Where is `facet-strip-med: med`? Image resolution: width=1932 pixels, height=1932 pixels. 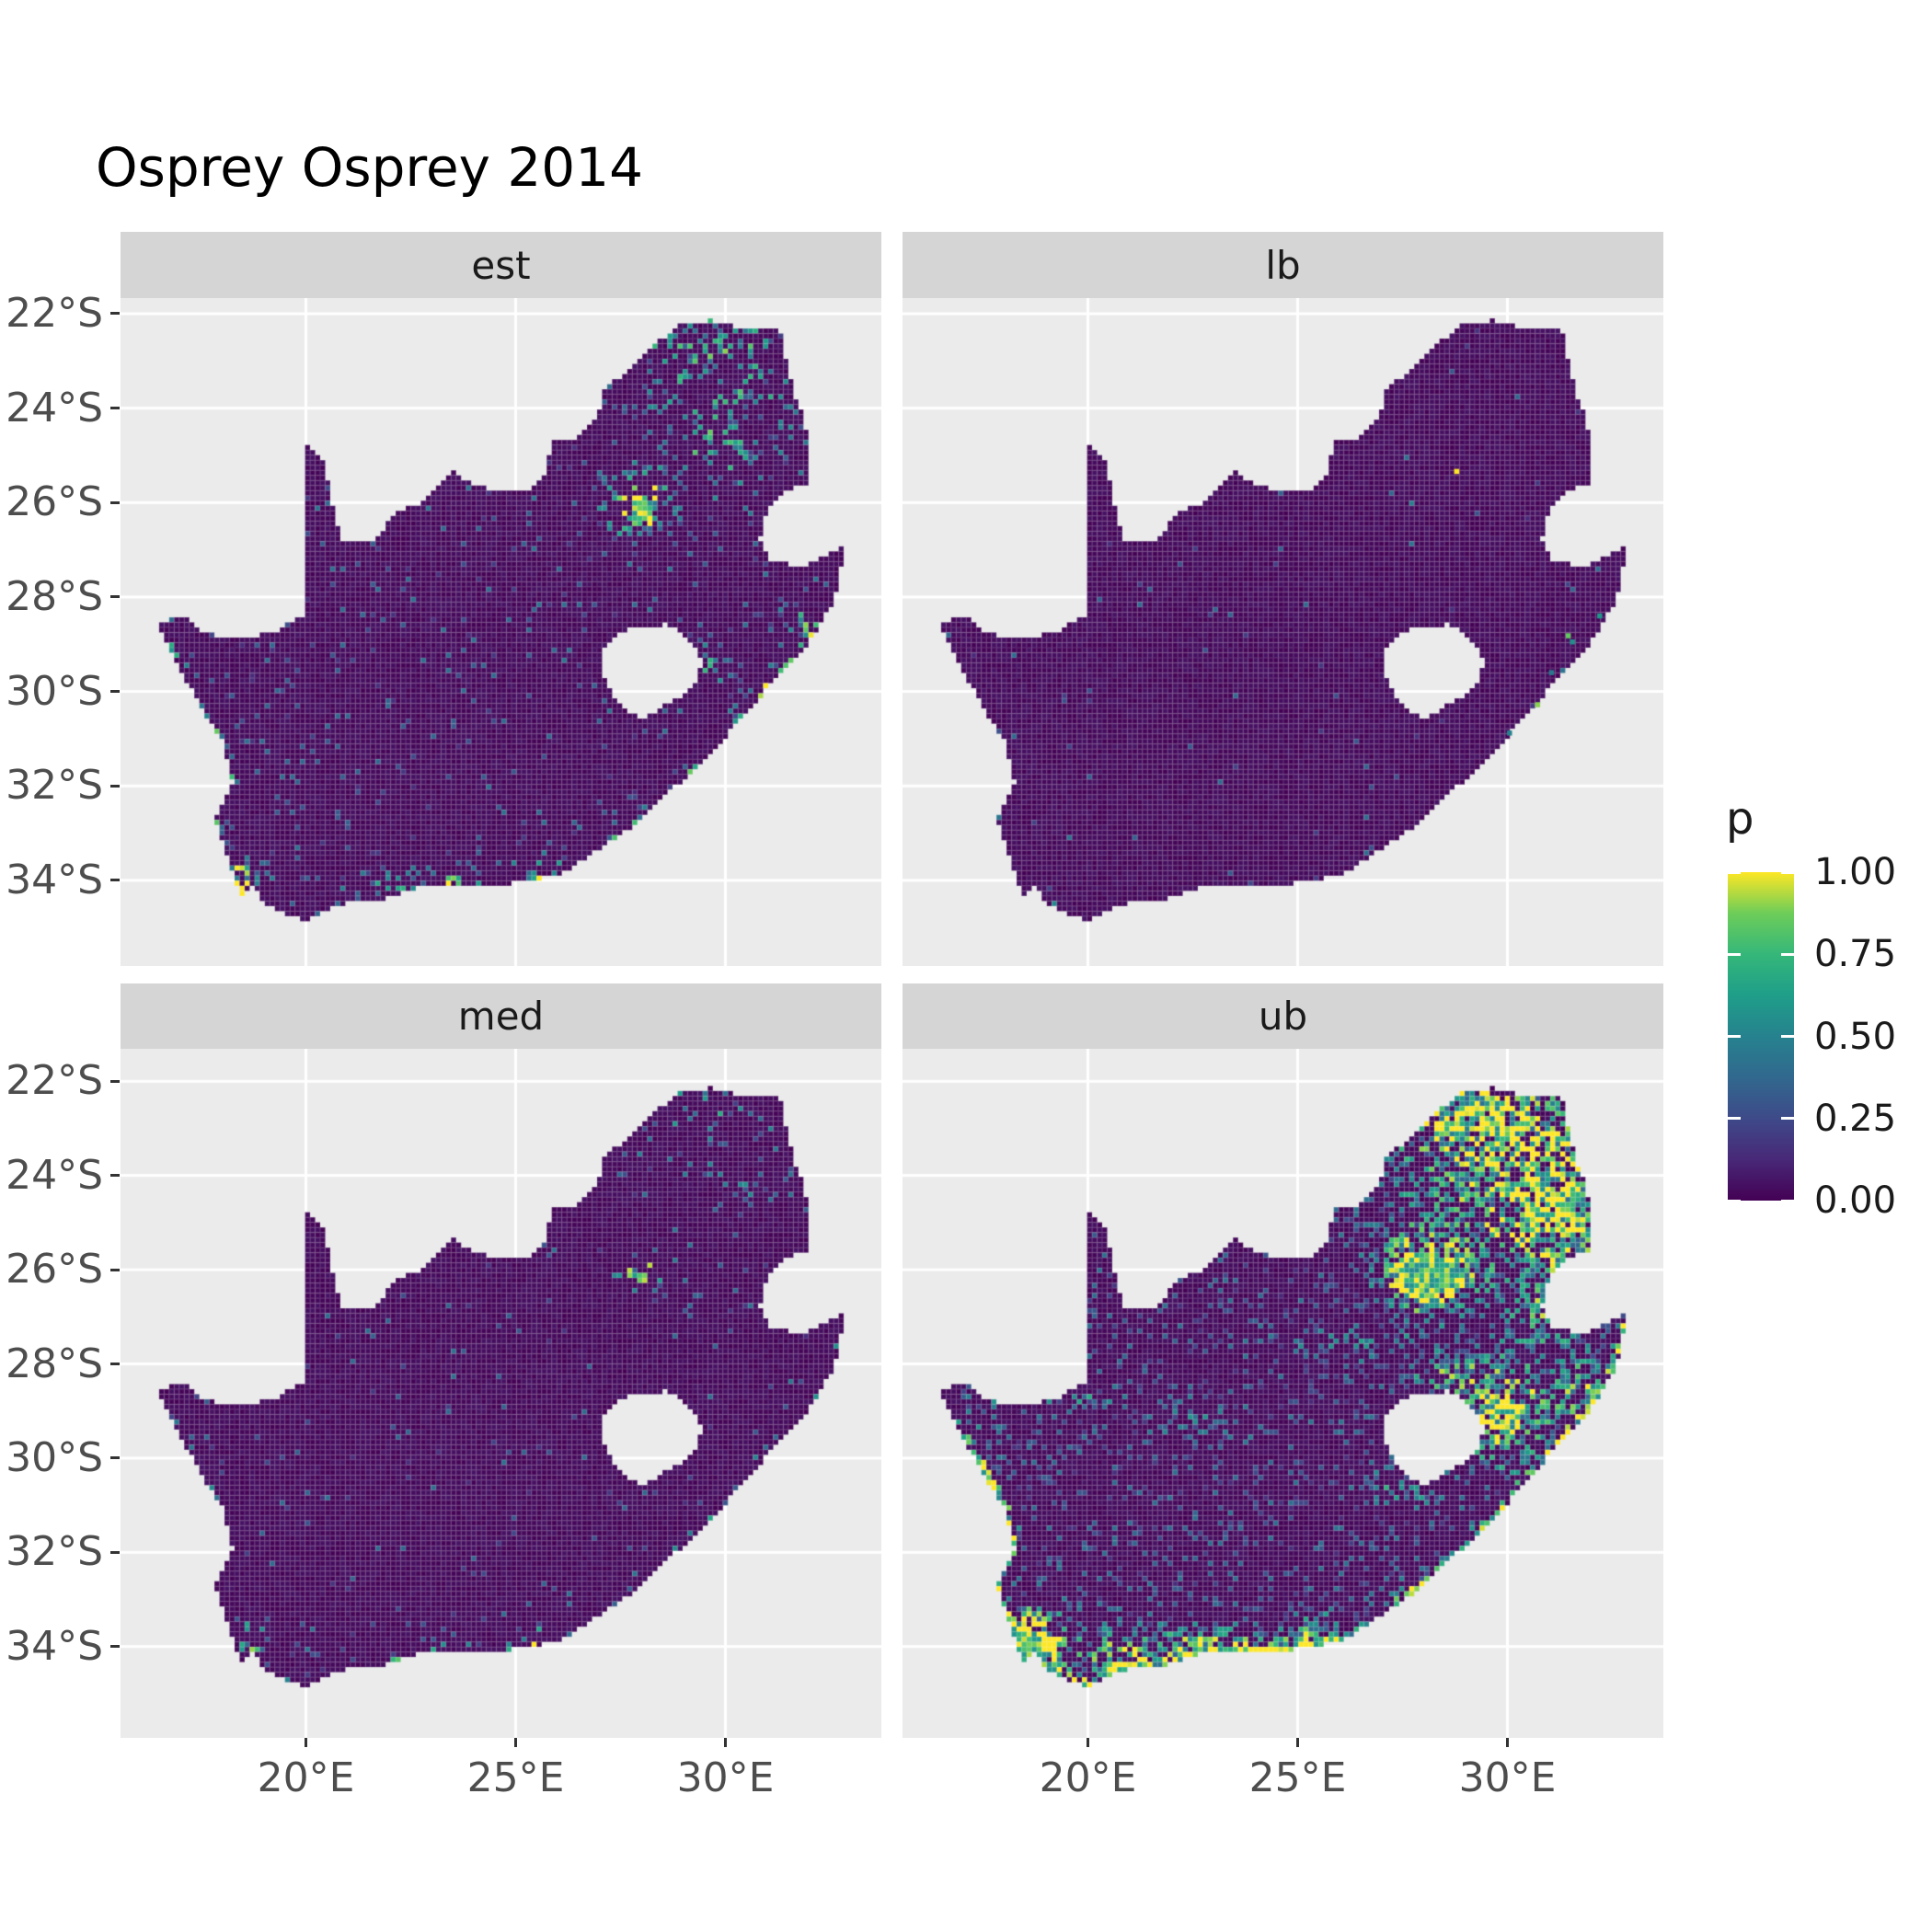
facet-strip-med: med is located at coordinates (501, 1016).